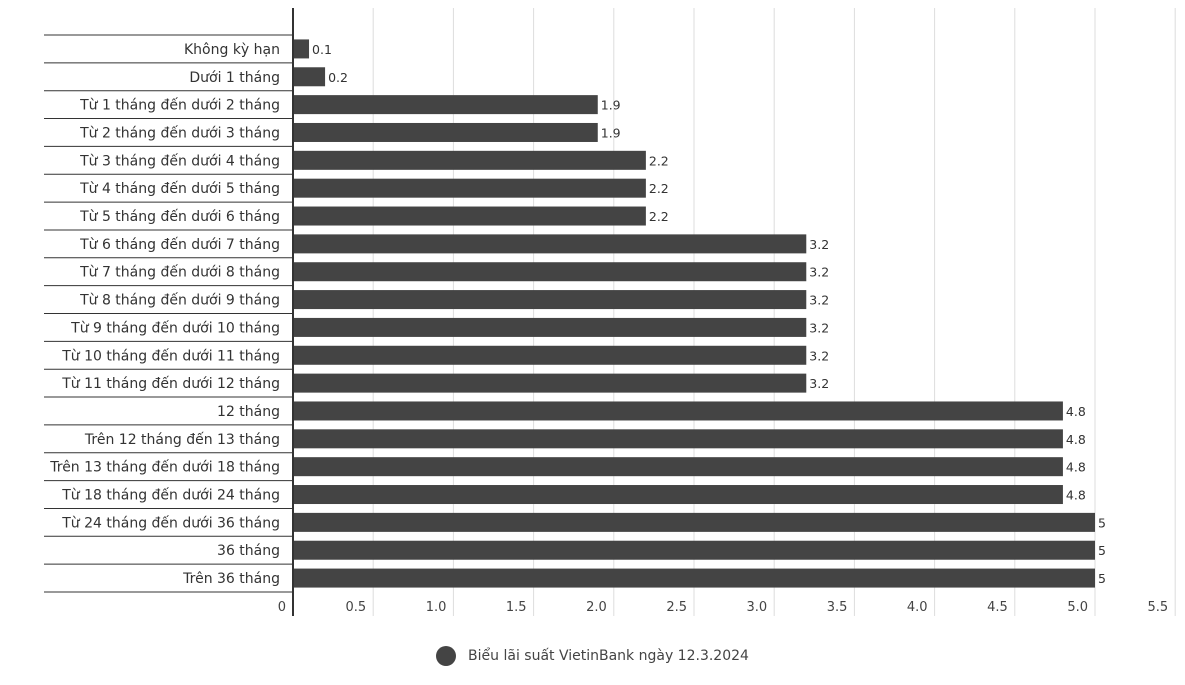 The image size is (1185, 685). Describe the element at coordinates (175, 327) in the screenshot. I see `category-label: Từ 9 tháng đến dưới 10 tháng` at that location.